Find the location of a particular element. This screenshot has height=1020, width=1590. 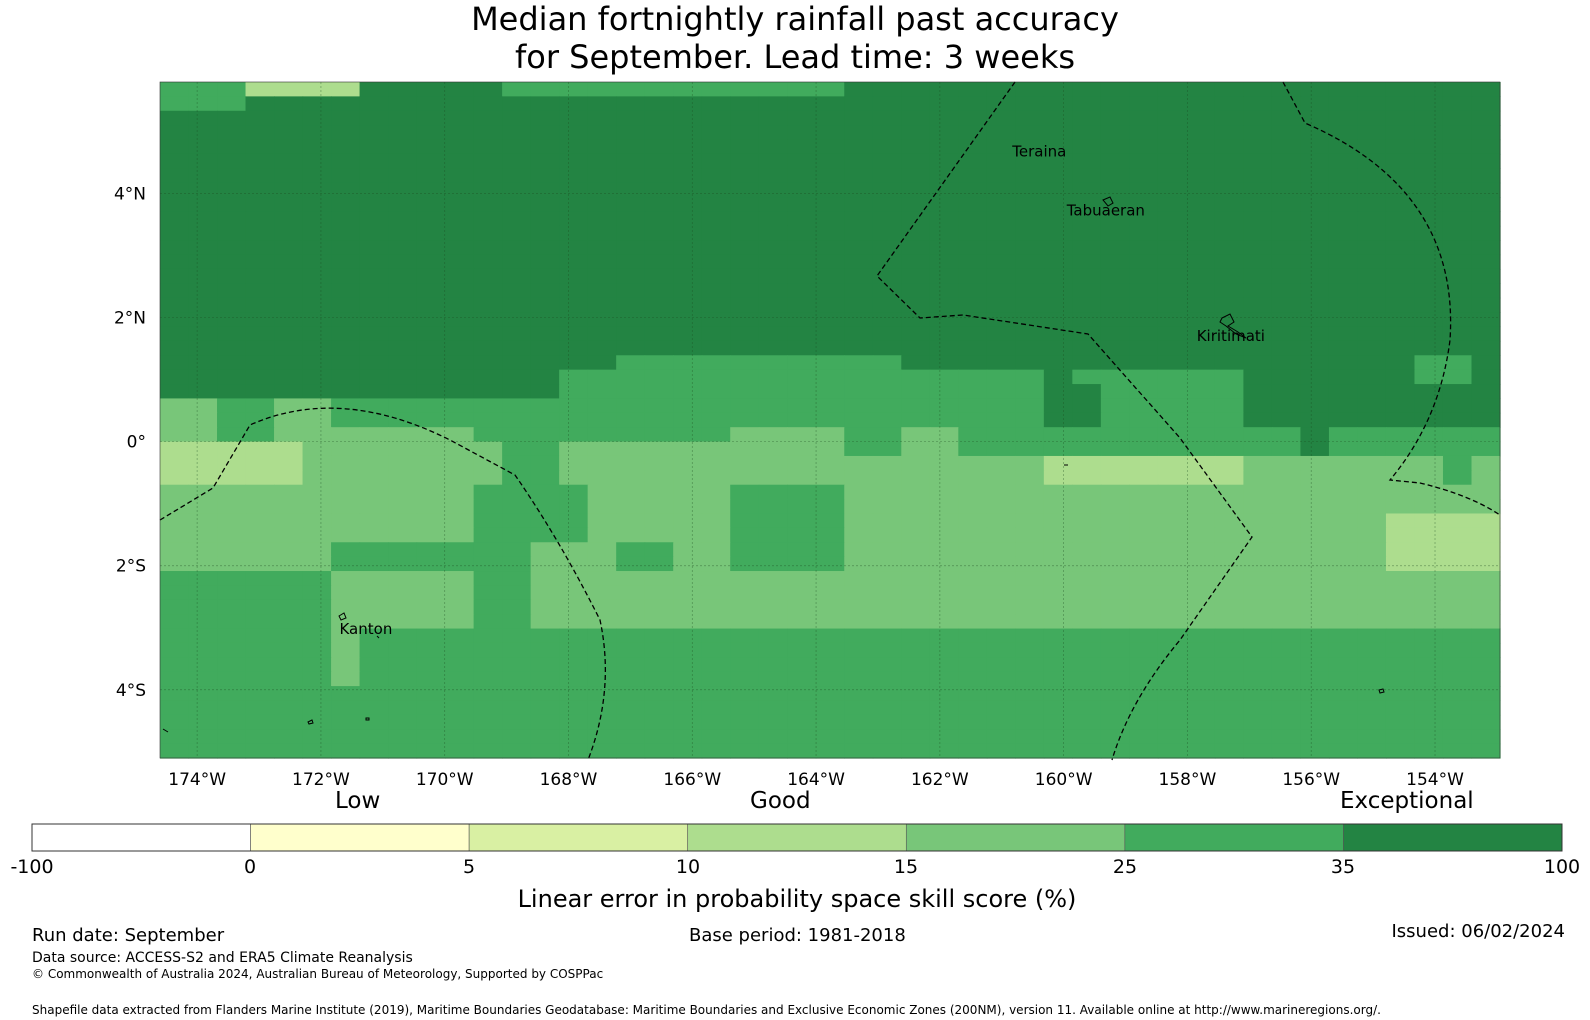

lon-tick-label: 168°W is located at coordinates (569, 780).